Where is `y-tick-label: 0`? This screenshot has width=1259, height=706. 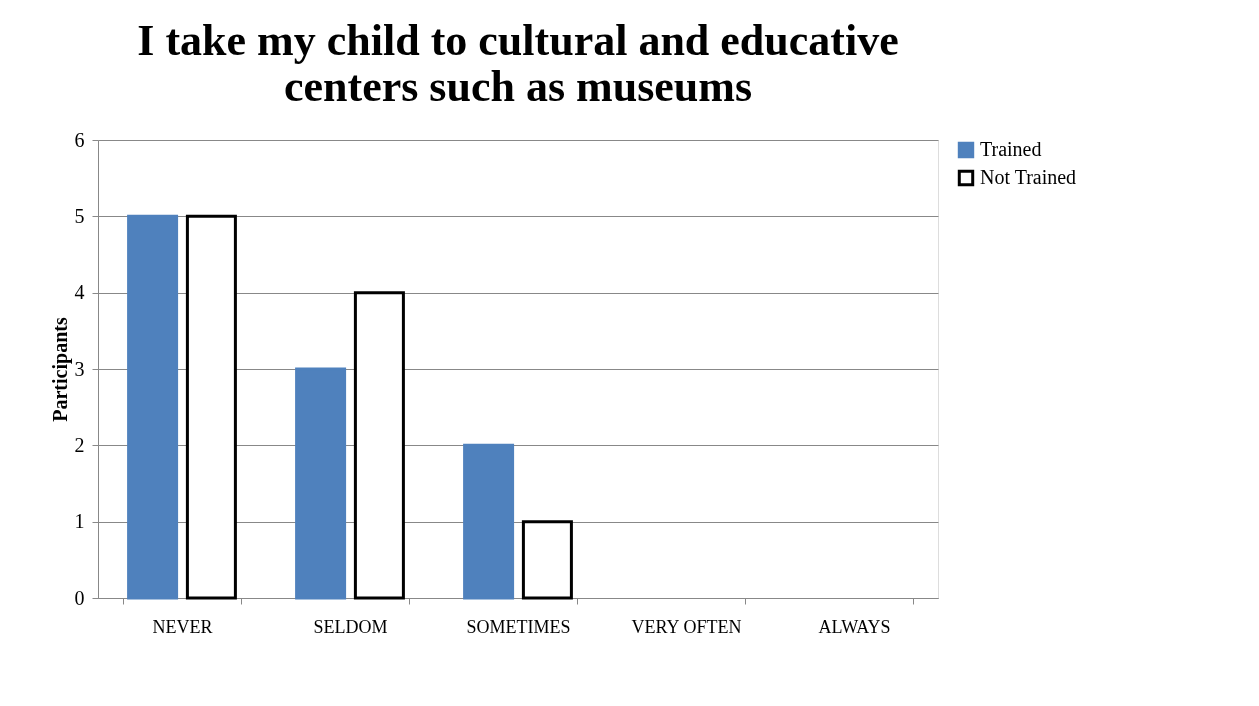 y-tick-label: 0 is located at coordinates (79, 597).